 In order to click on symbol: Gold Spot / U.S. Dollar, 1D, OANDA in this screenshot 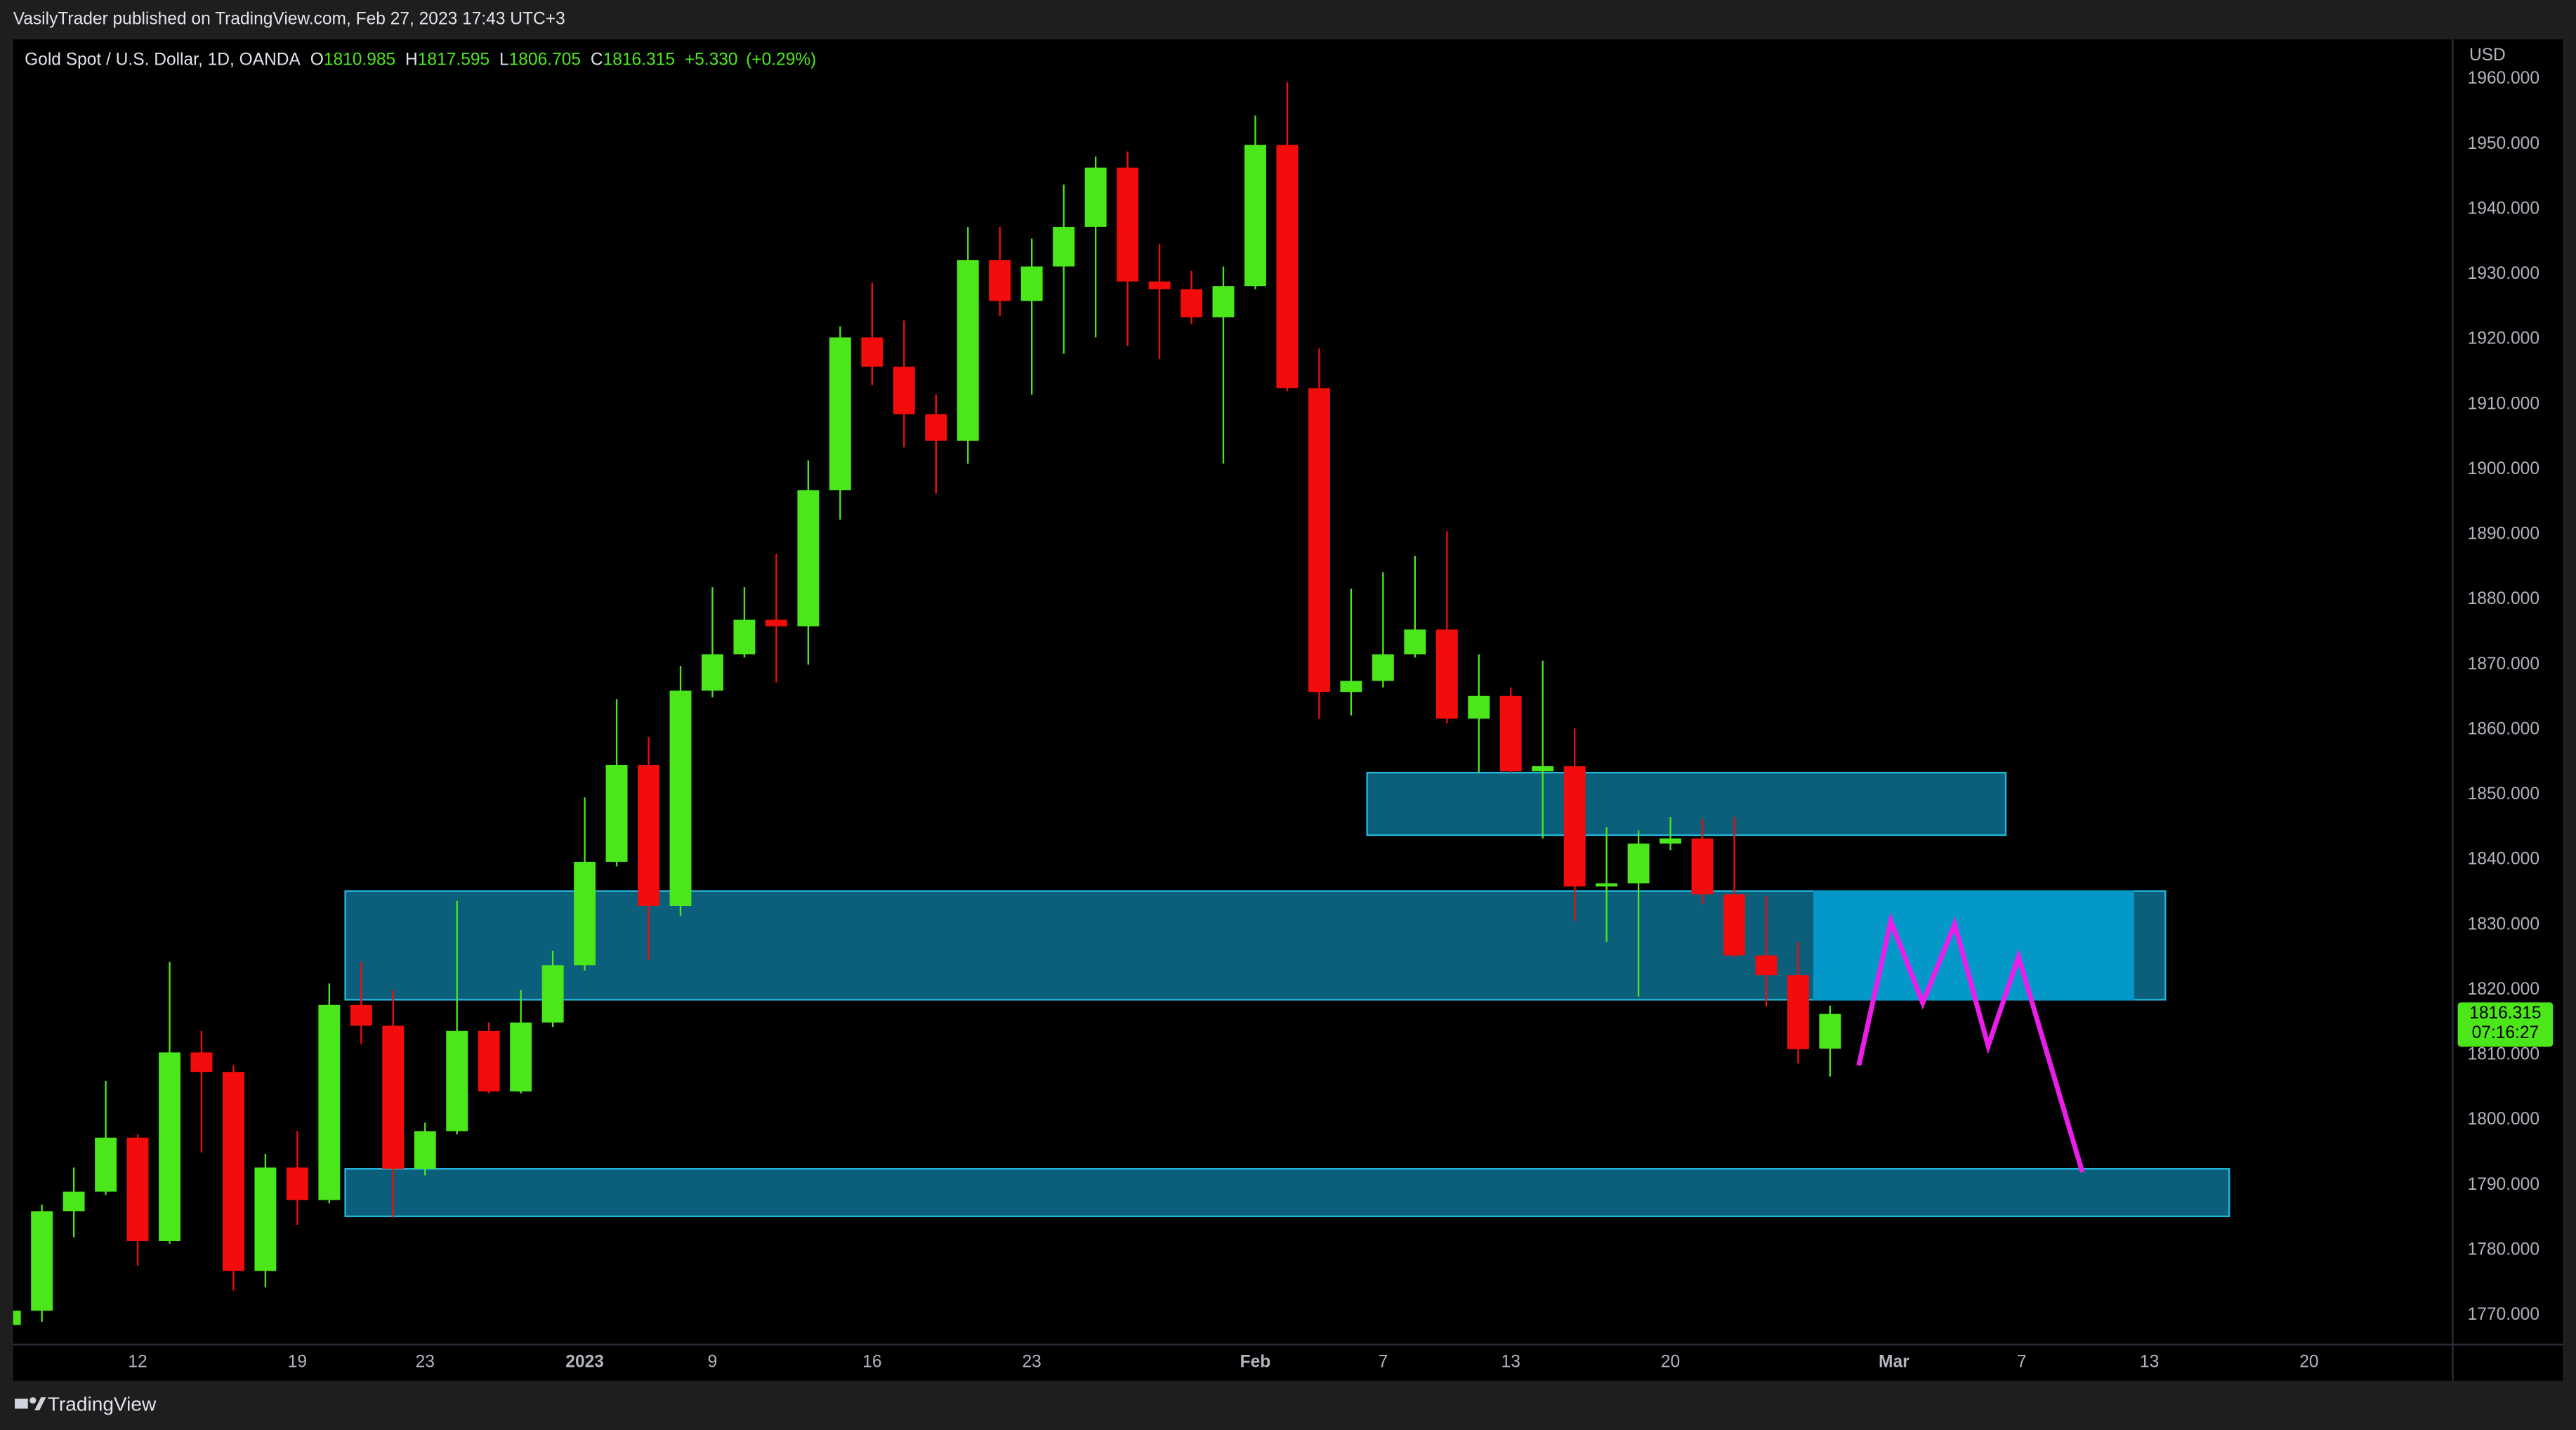, I will do `click(163, 60)`.